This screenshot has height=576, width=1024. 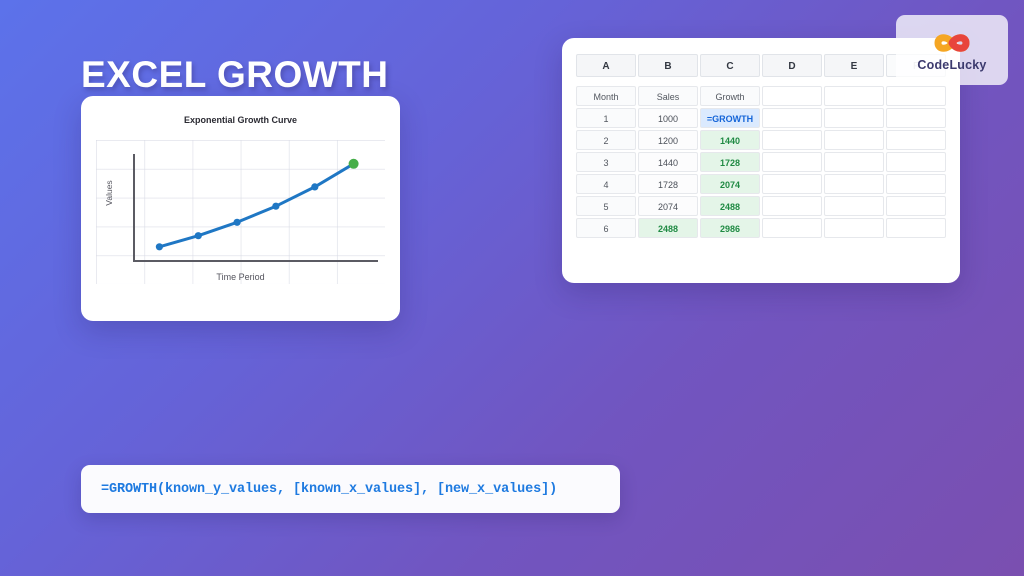 I want to click on cell-B2: 1200, so click(x=668, y=140).